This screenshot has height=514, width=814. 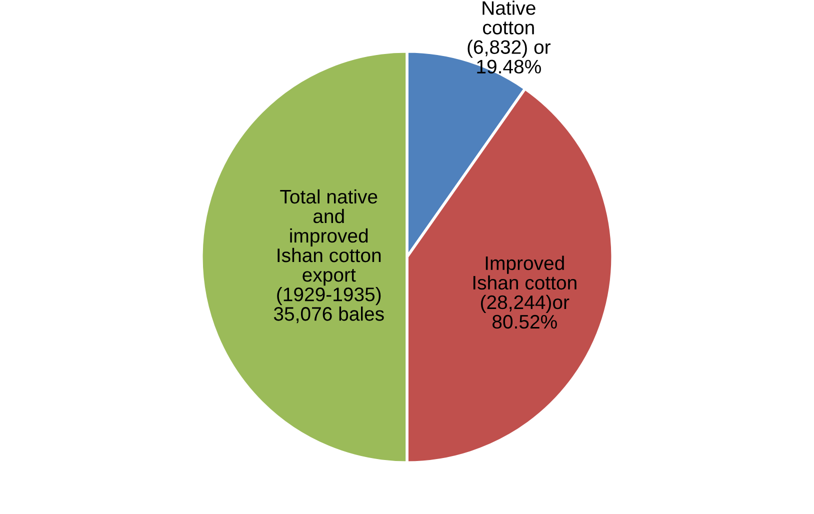 I want to click on slice-label: Total native and improved Ishan cotton export (1929-1935) 35,076 bales, so click(x=329, y=256).